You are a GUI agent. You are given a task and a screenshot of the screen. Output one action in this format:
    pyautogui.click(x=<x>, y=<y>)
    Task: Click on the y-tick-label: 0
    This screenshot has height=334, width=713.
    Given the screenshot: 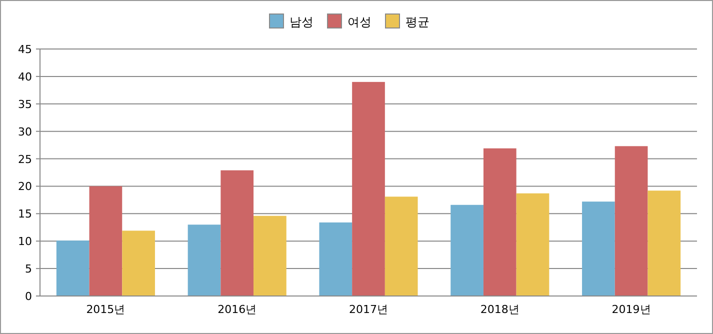 What is the action you would take?
    pyautogui.click(x=28, y=296)
    